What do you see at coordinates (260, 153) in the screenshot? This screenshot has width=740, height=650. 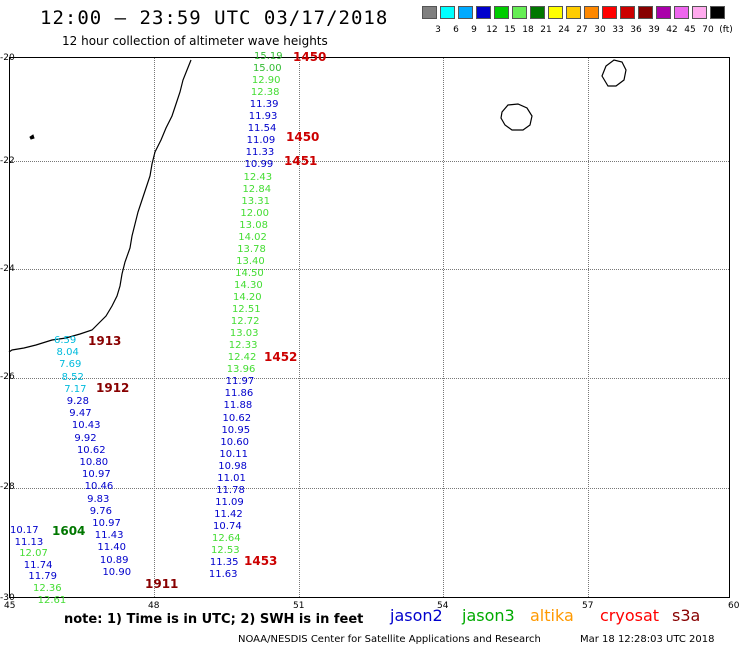 I see `swh-value: 11.33` at bounding box center [260, 153].